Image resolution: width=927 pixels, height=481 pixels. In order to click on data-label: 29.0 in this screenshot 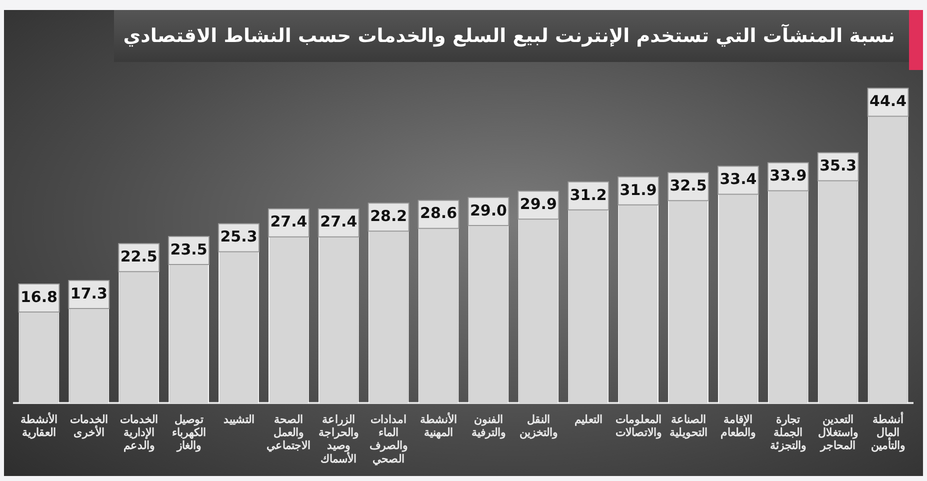, I will do `click(488, 210)`.